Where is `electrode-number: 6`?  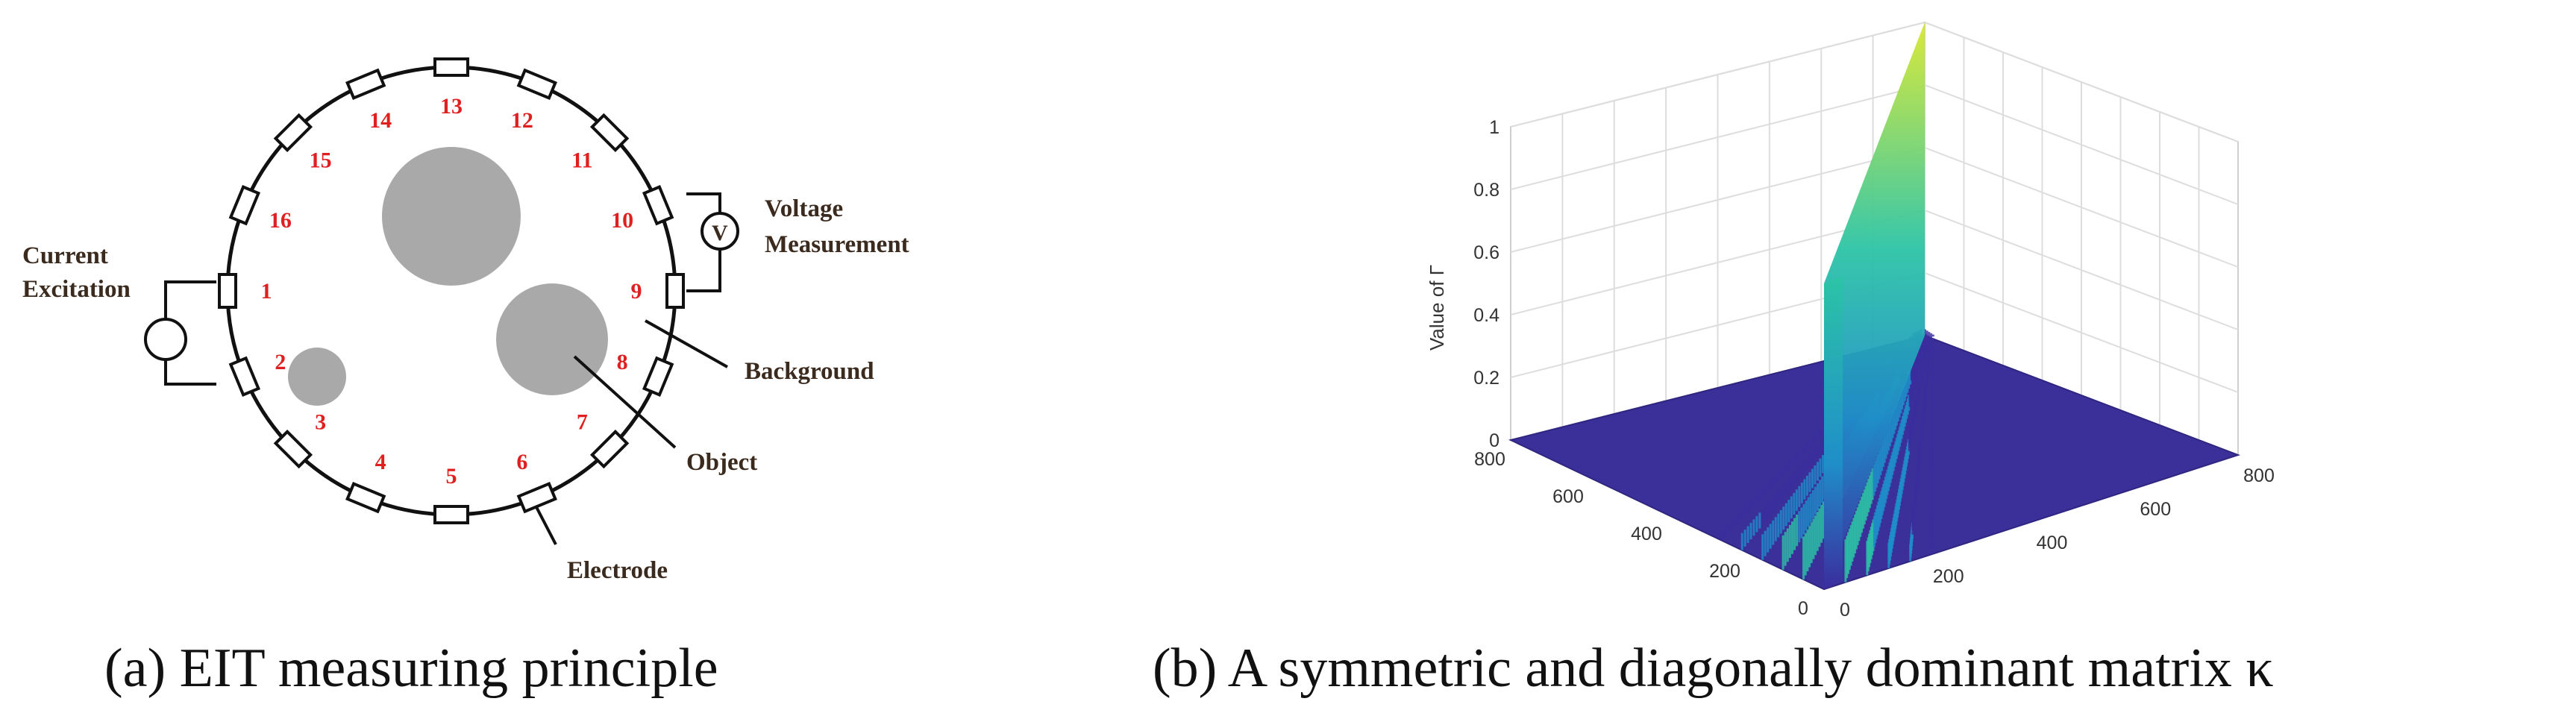 electrode-number: 6 is located at coordinates (521, 462).